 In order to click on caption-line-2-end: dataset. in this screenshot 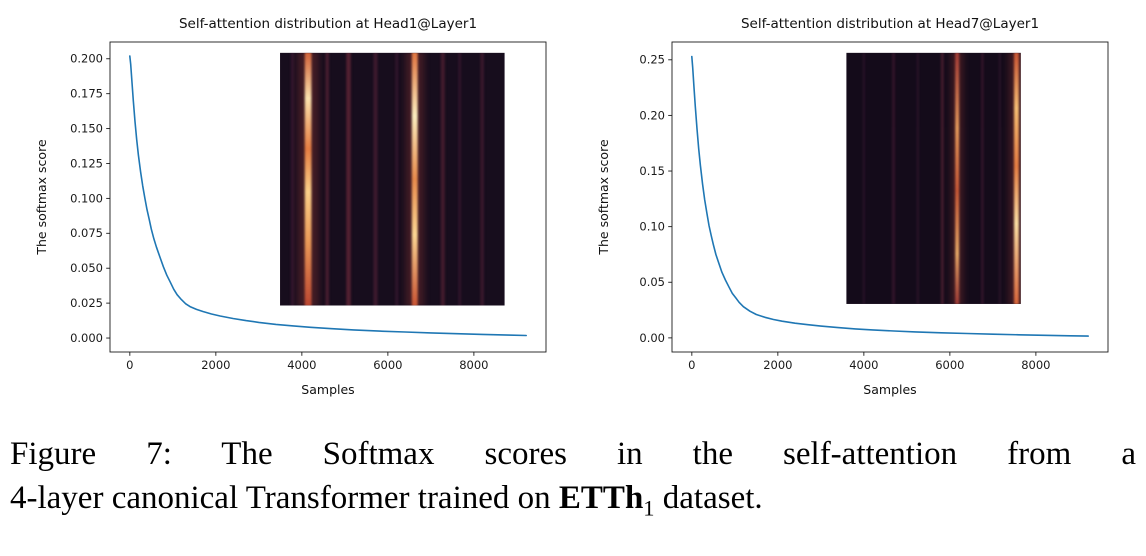, I will do `click(708, 498)`.